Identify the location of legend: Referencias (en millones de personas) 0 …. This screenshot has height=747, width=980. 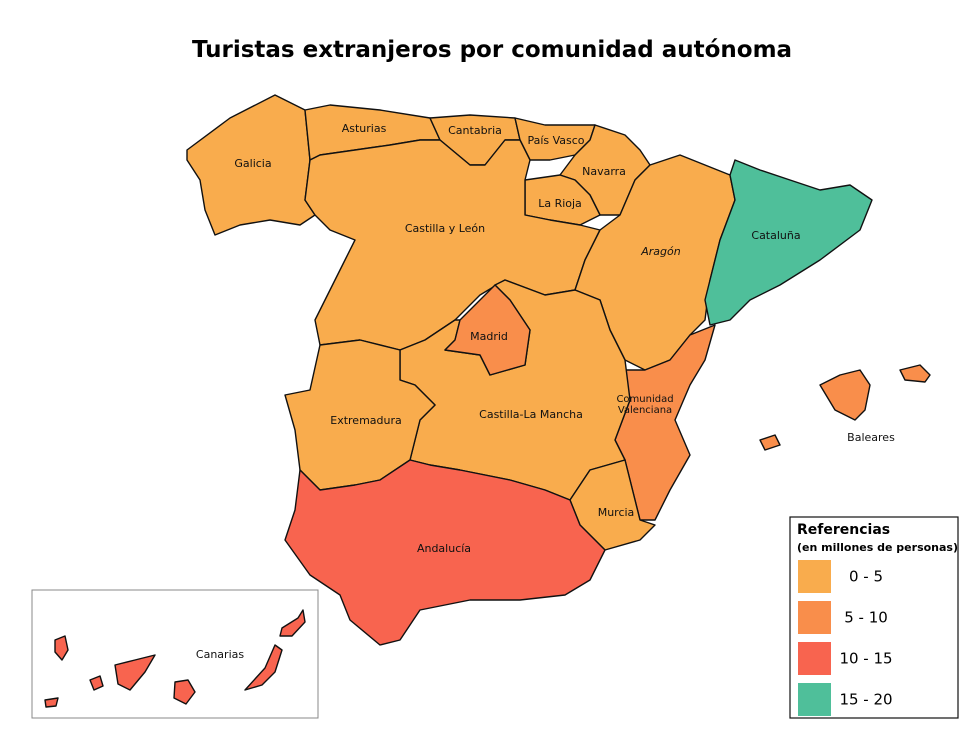
(874, 617).